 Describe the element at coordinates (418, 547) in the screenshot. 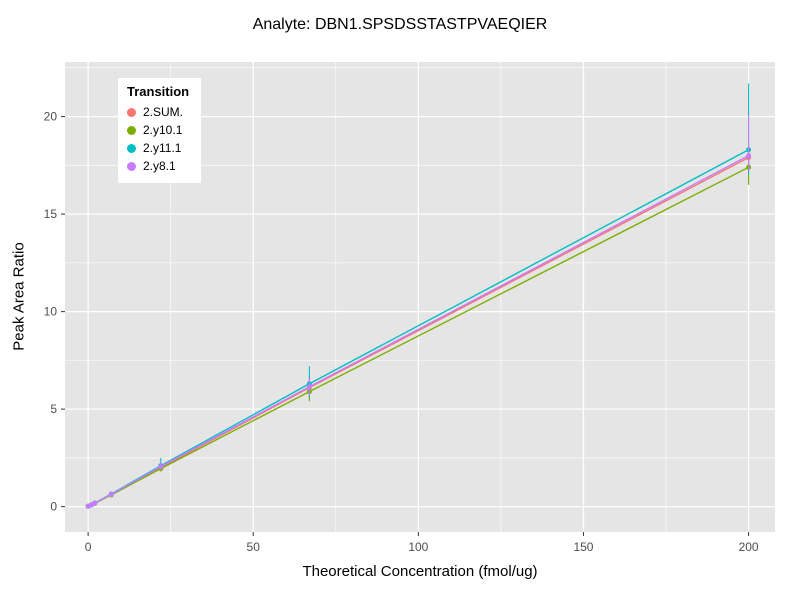

I see `x-tick-label: 100` at that location.